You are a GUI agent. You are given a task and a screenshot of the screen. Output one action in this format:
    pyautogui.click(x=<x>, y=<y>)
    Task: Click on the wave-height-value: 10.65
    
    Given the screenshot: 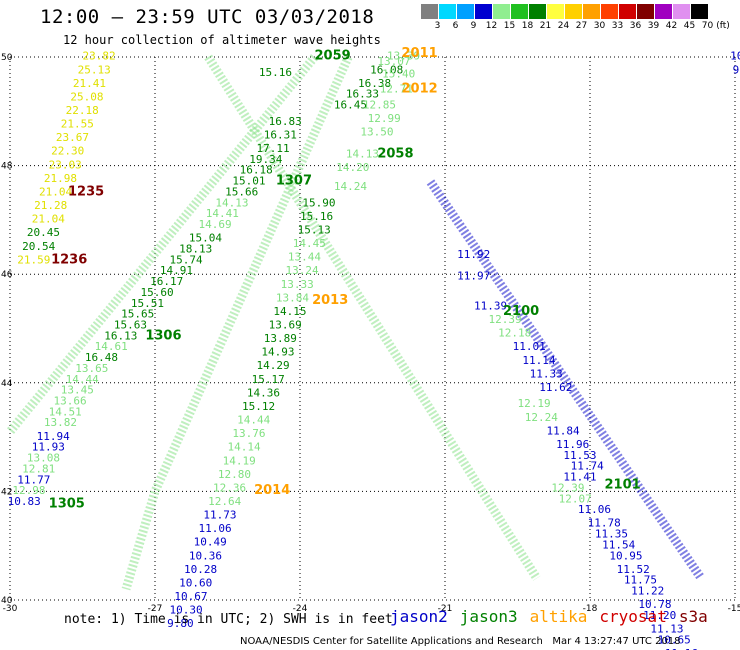 What is the action you would take?
    pyautogui.click(x=674, y=639)
    